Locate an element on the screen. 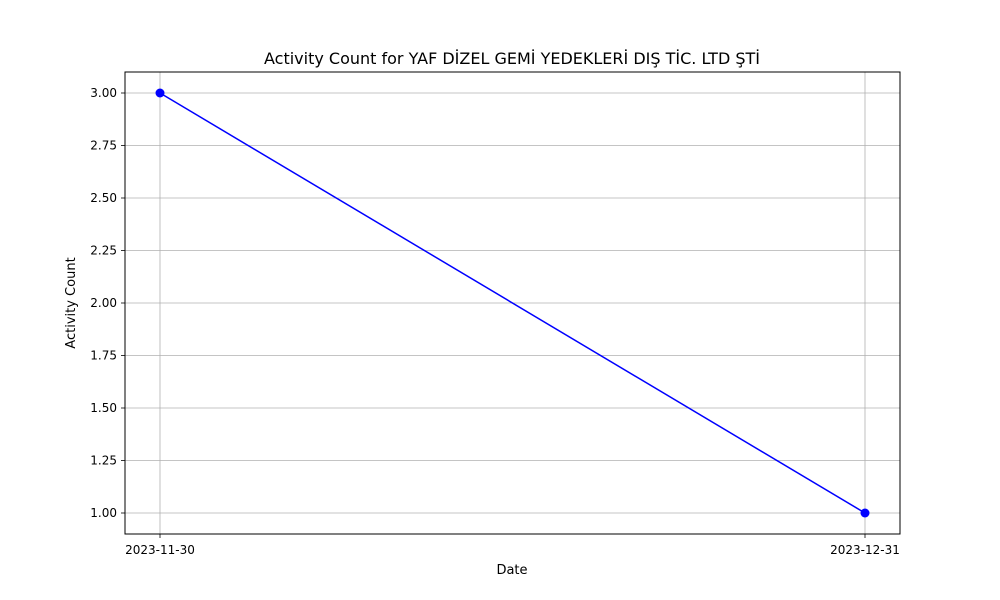 This screenshot has width=1000, height=600. y-tick-label: 1.00 is located at coordinates (103, 513).